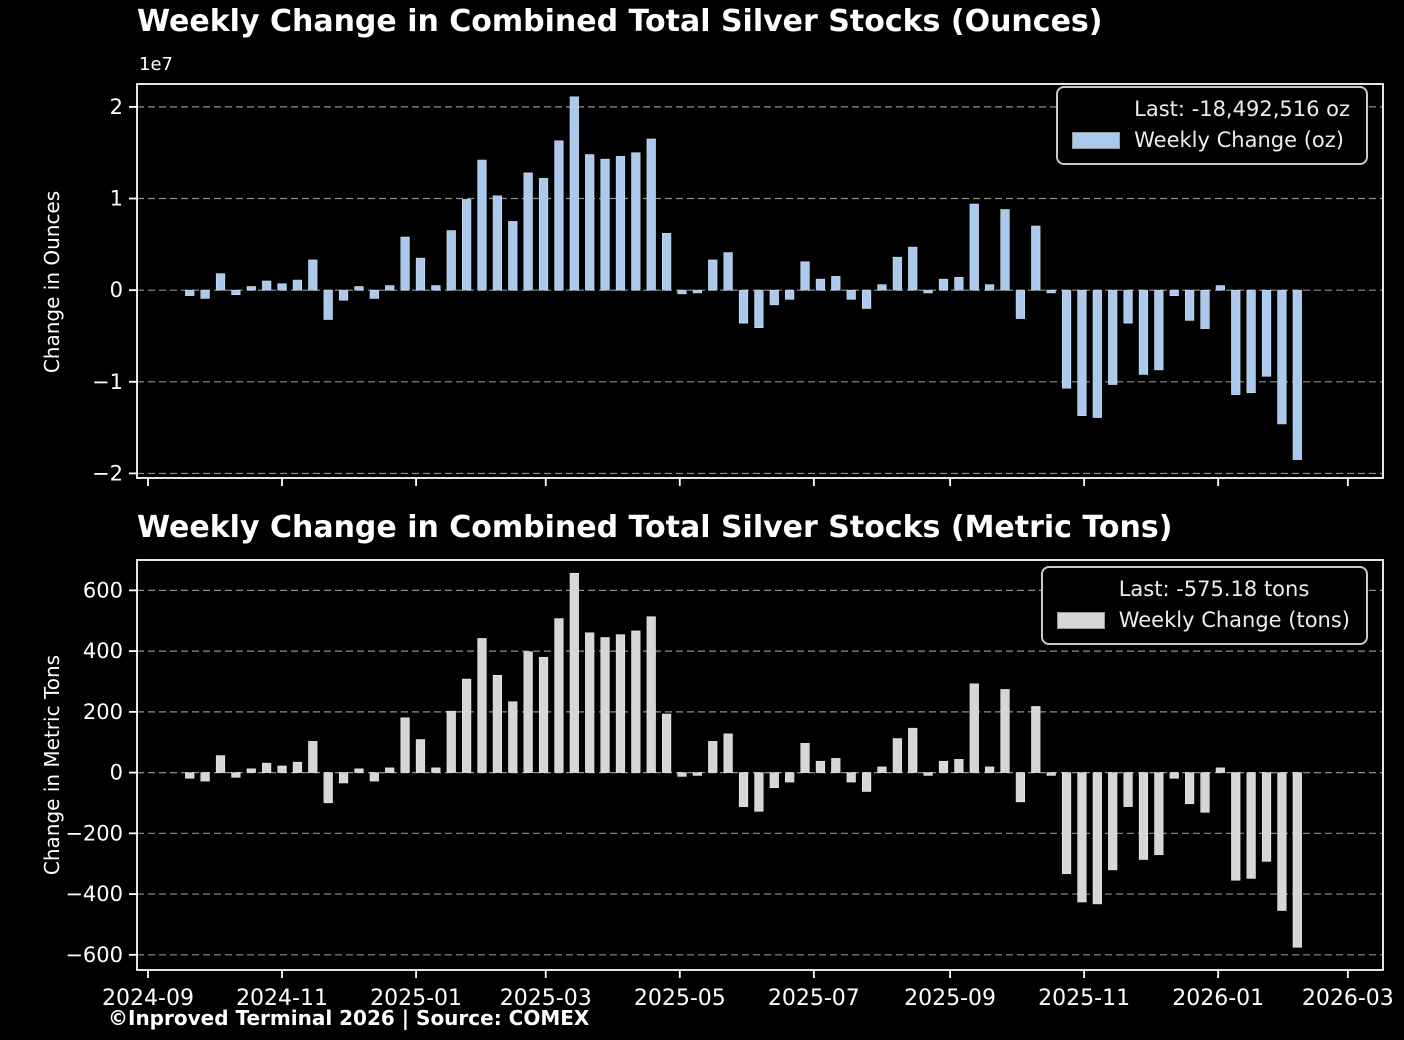 The height and width of the screenshot is (1040, 1404). Describe the element at coordinates (1348, 998) in the screenshot. I see `x-tick-label: 2026-03` at that location.